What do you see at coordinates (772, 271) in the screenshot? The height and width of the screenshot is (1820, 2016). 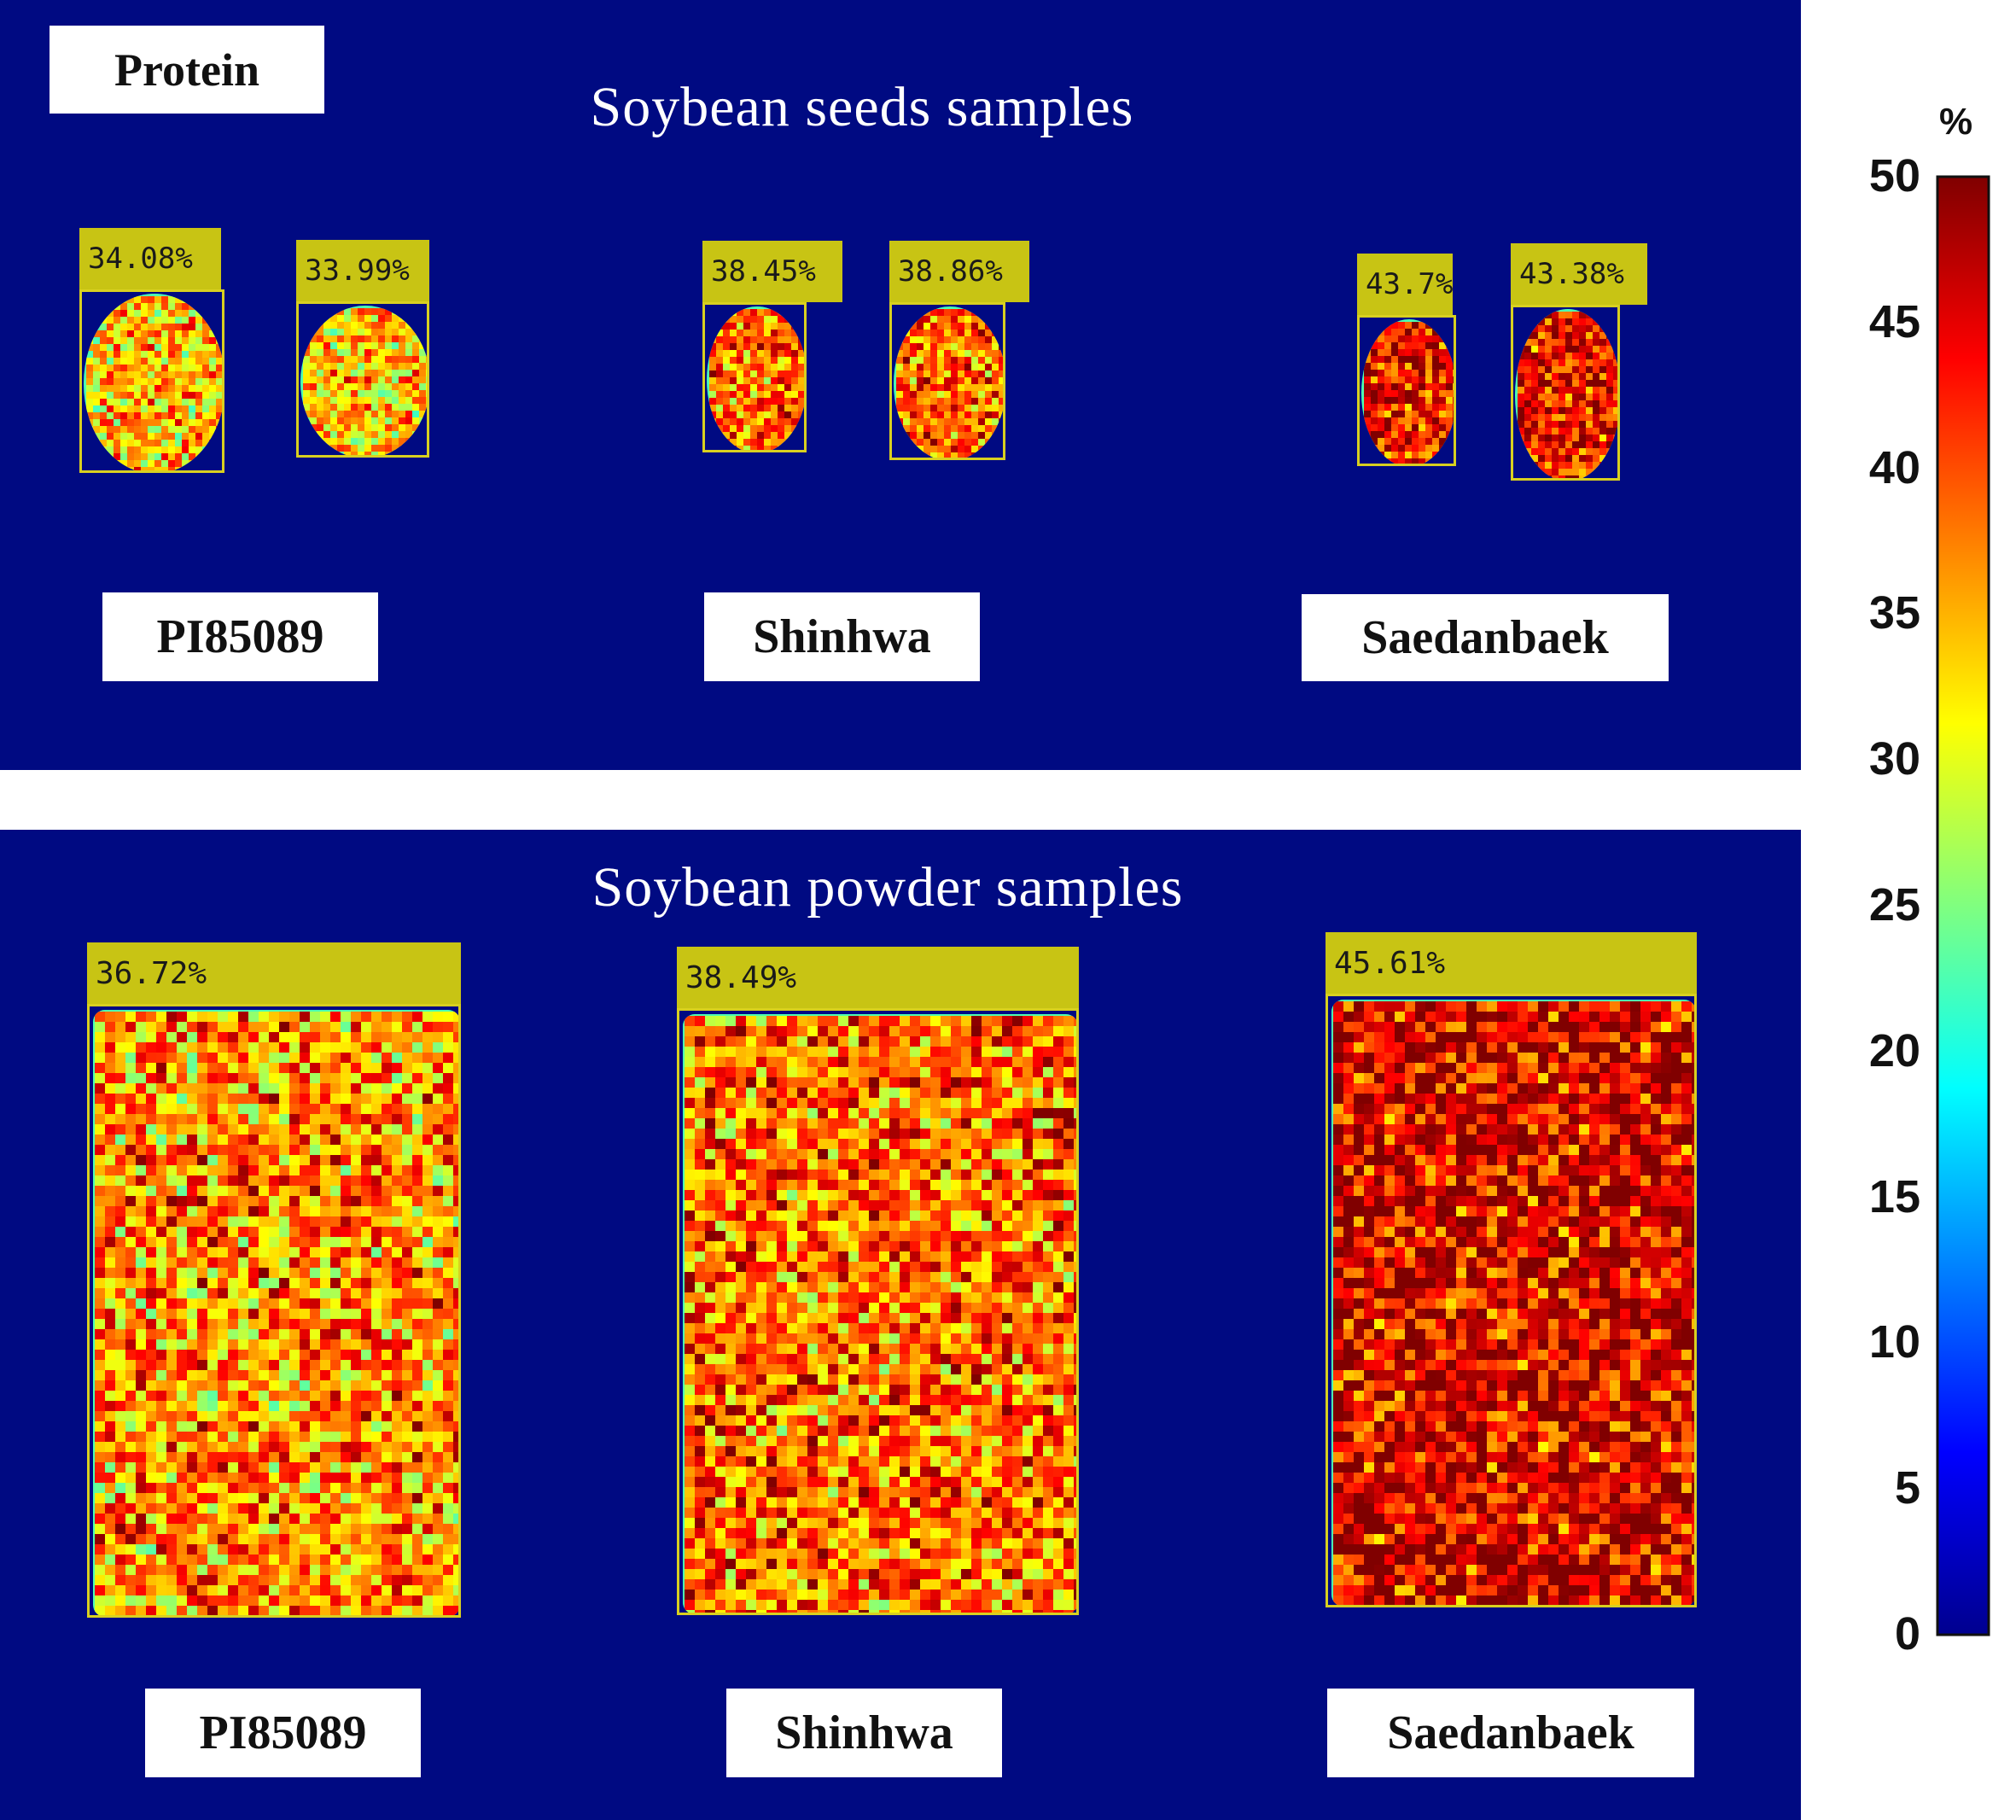 I see `protein-value-tag: 38.45%` at bounding box center [772, 271].